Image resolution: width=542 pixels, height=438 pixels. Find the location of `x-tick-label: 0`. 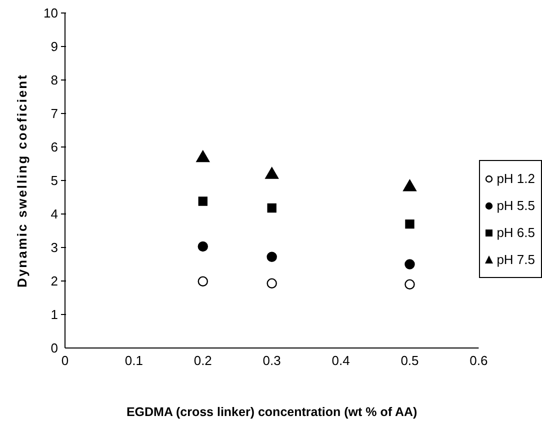

x-tick-label: 0 is located at coordinates (65, 360).